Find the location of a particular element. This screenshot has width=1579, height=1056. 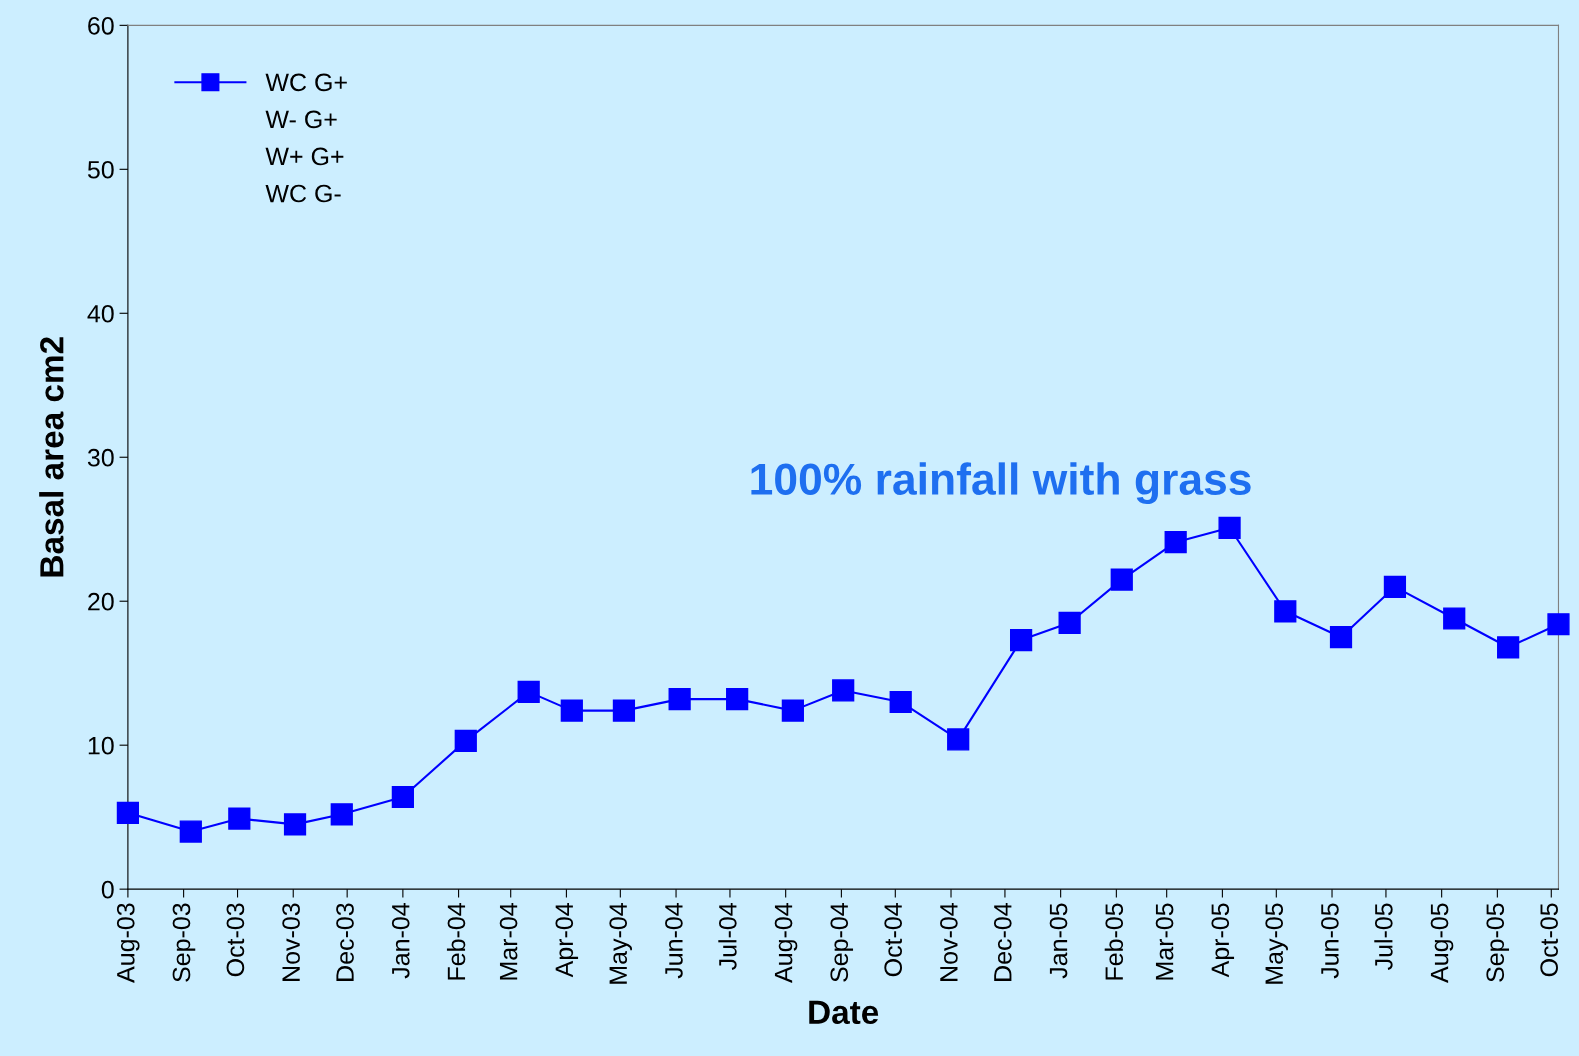

y-tick-label: 0 is located at coordinates (107, 889).